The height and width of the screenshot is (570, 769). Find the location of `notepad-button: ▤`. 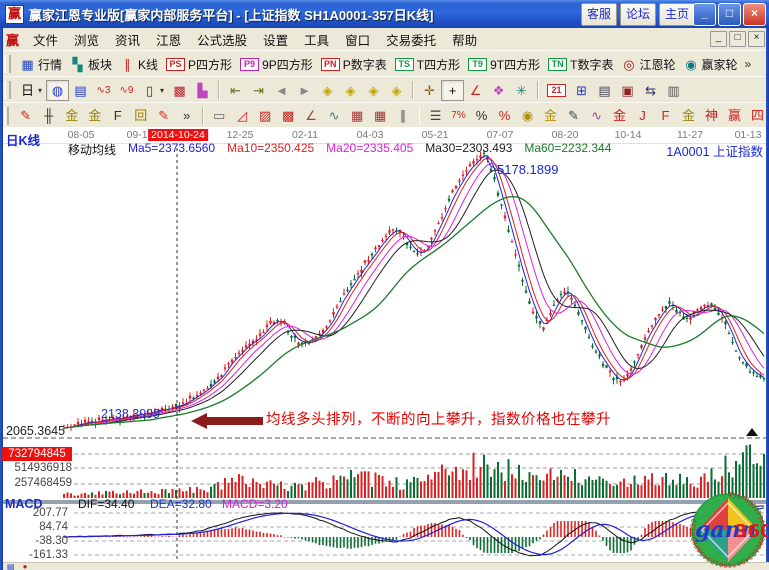

notepad-button: ▤ is located at coordinates (604, 90).